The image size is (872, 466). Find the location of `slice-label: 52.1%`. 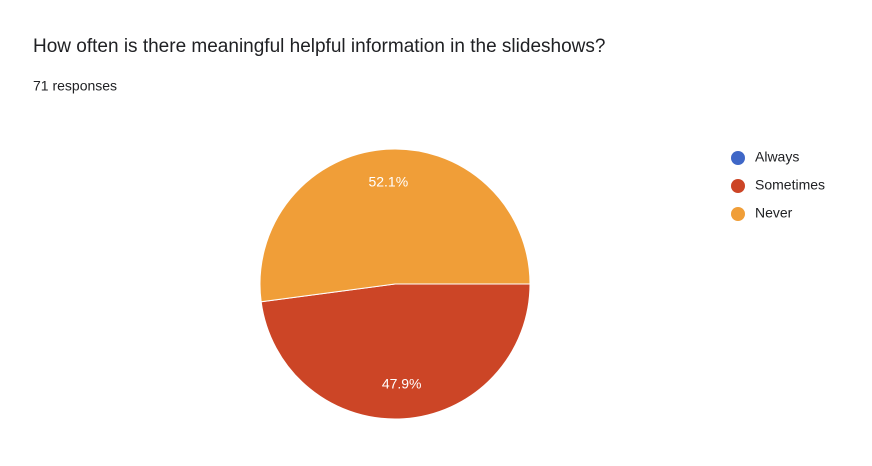

slice-label: 52.1% is located at coordinates (388, 182).